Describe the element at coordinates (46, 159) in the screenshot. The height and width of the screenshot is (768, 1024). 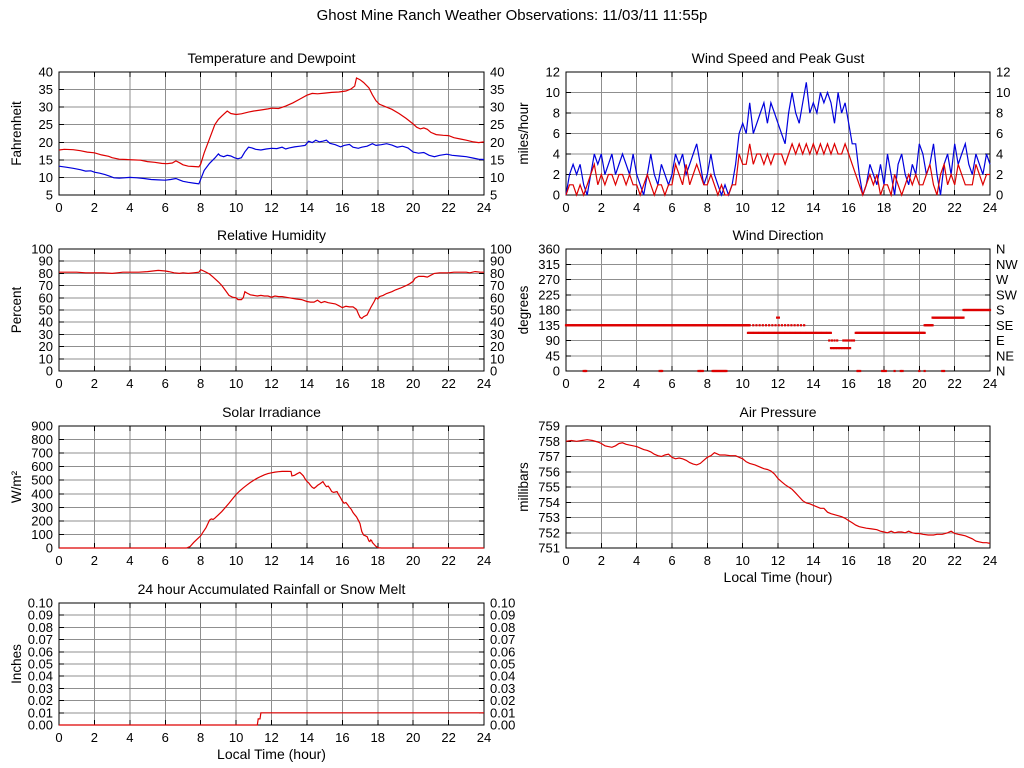
I see `chart-text: 15` at that location.